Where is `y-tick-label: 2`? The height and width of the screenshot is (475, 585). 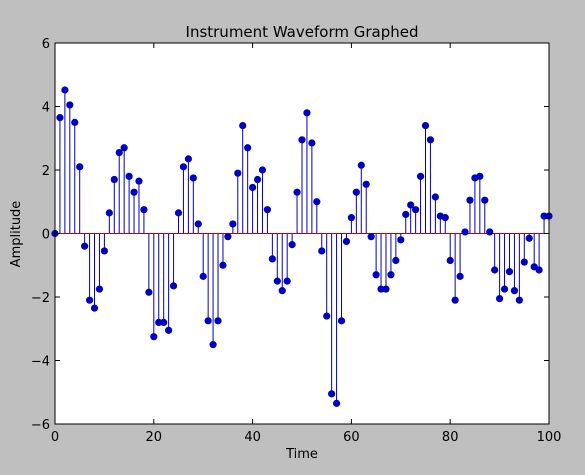
y-tick-label: 2 is located at coordinates (46, 171).